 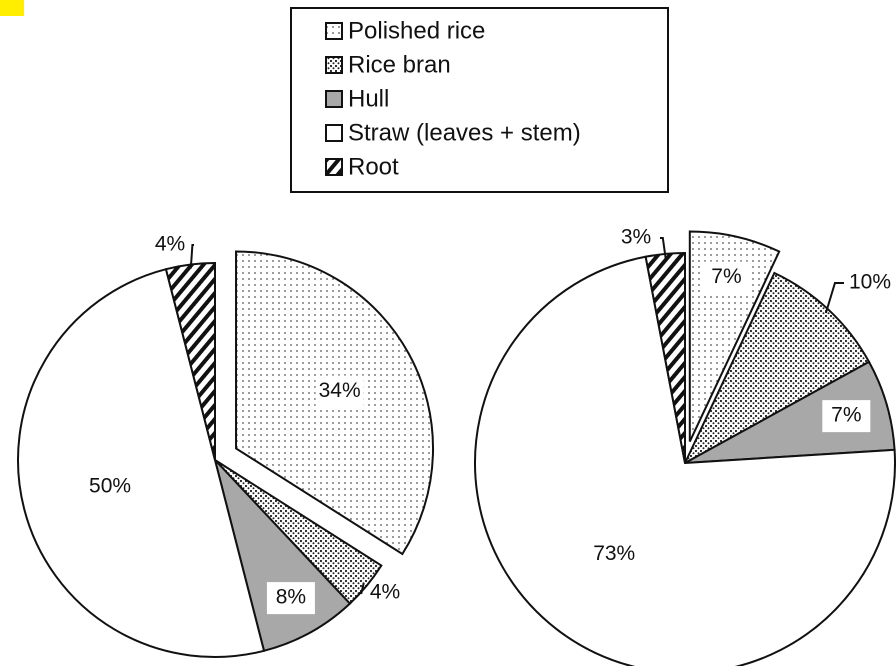 What do you see at coordinates (368, 98) in the screenshot?
I see `legend-label: Hull` at bounding box center [368, 98].